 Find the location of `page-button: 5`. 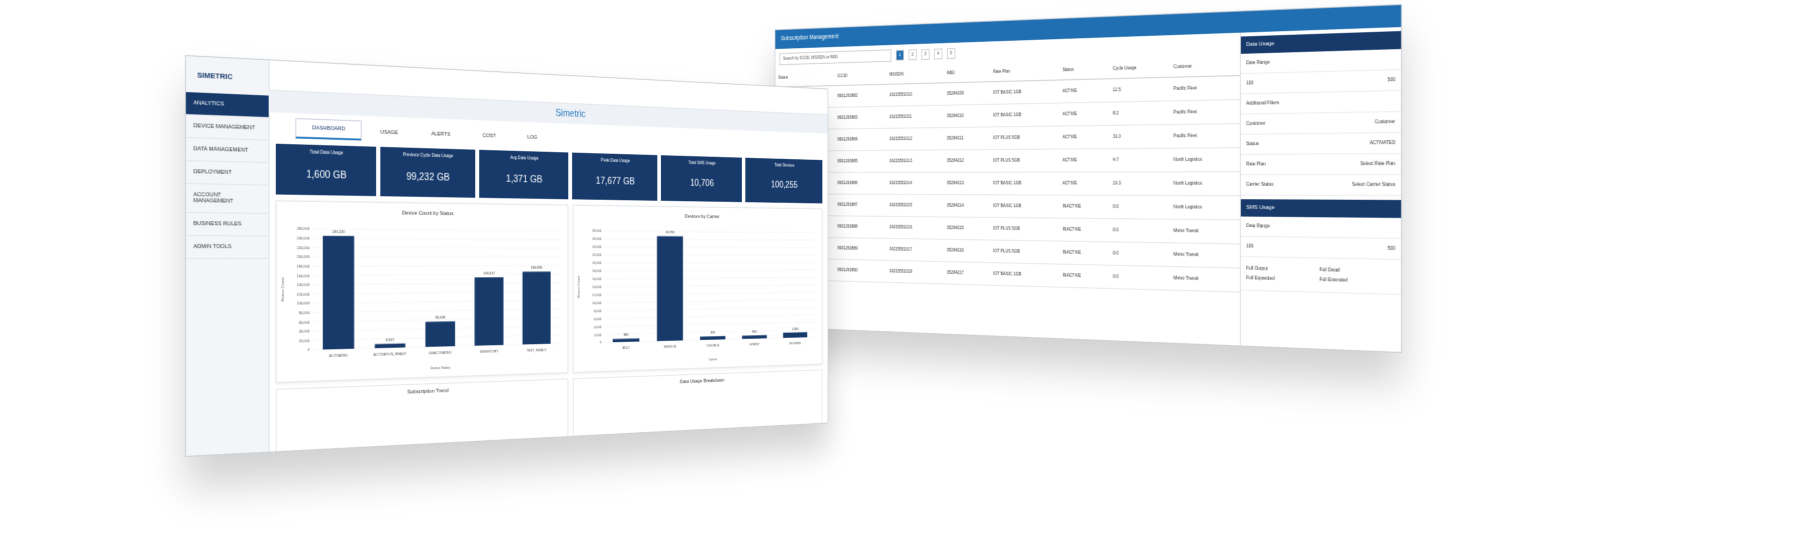

page-button: 5 is located at coordinates (951, 54).